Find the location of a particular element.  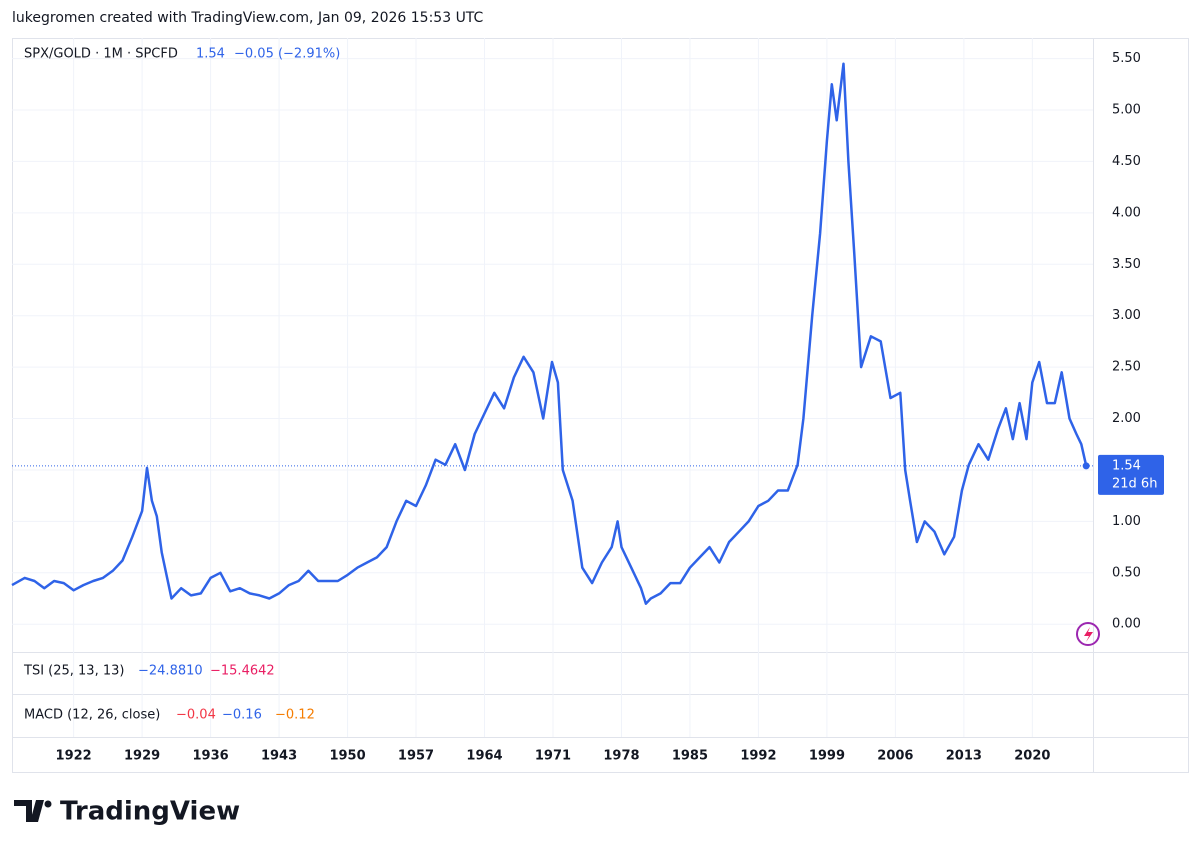

y-tick-label: 2.00 is located at coordinates (1126, 418).